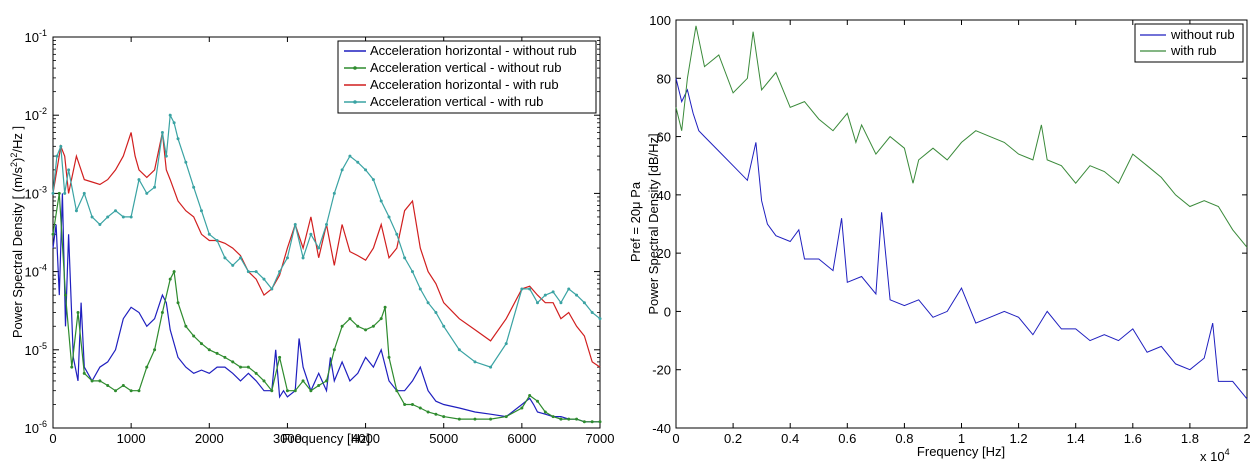 The image size is (1254, 470). Describe the element at coordinates (961, 438) in the screenshot. I see `right-x-tick-label: 1` at that location.